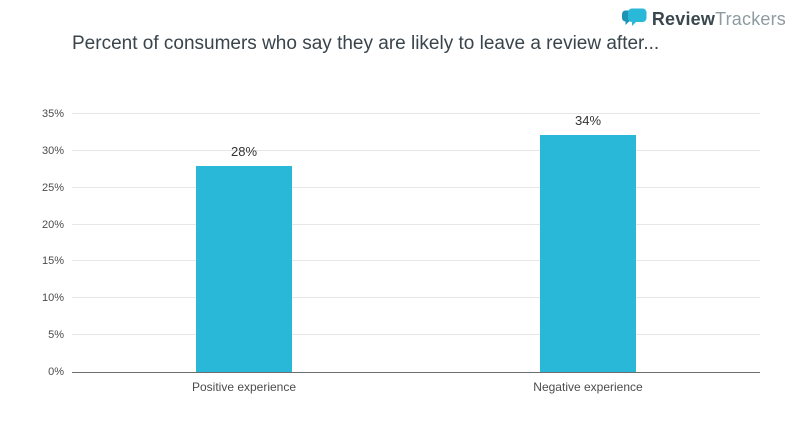 The image size is (800, 448). I want to click on bar-value-label: 28%, so click(244, 151).